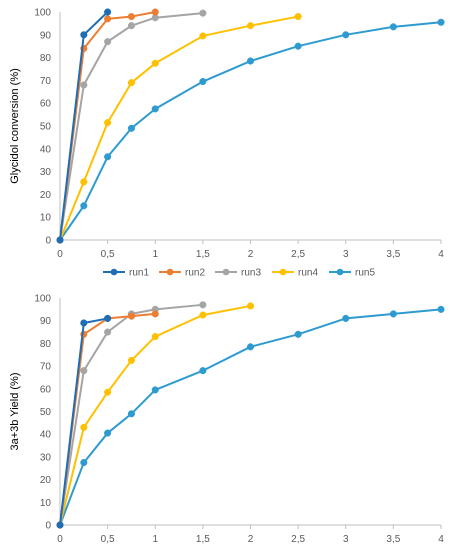  I want to click on legend-item-run1: run1, so click(126, 273).